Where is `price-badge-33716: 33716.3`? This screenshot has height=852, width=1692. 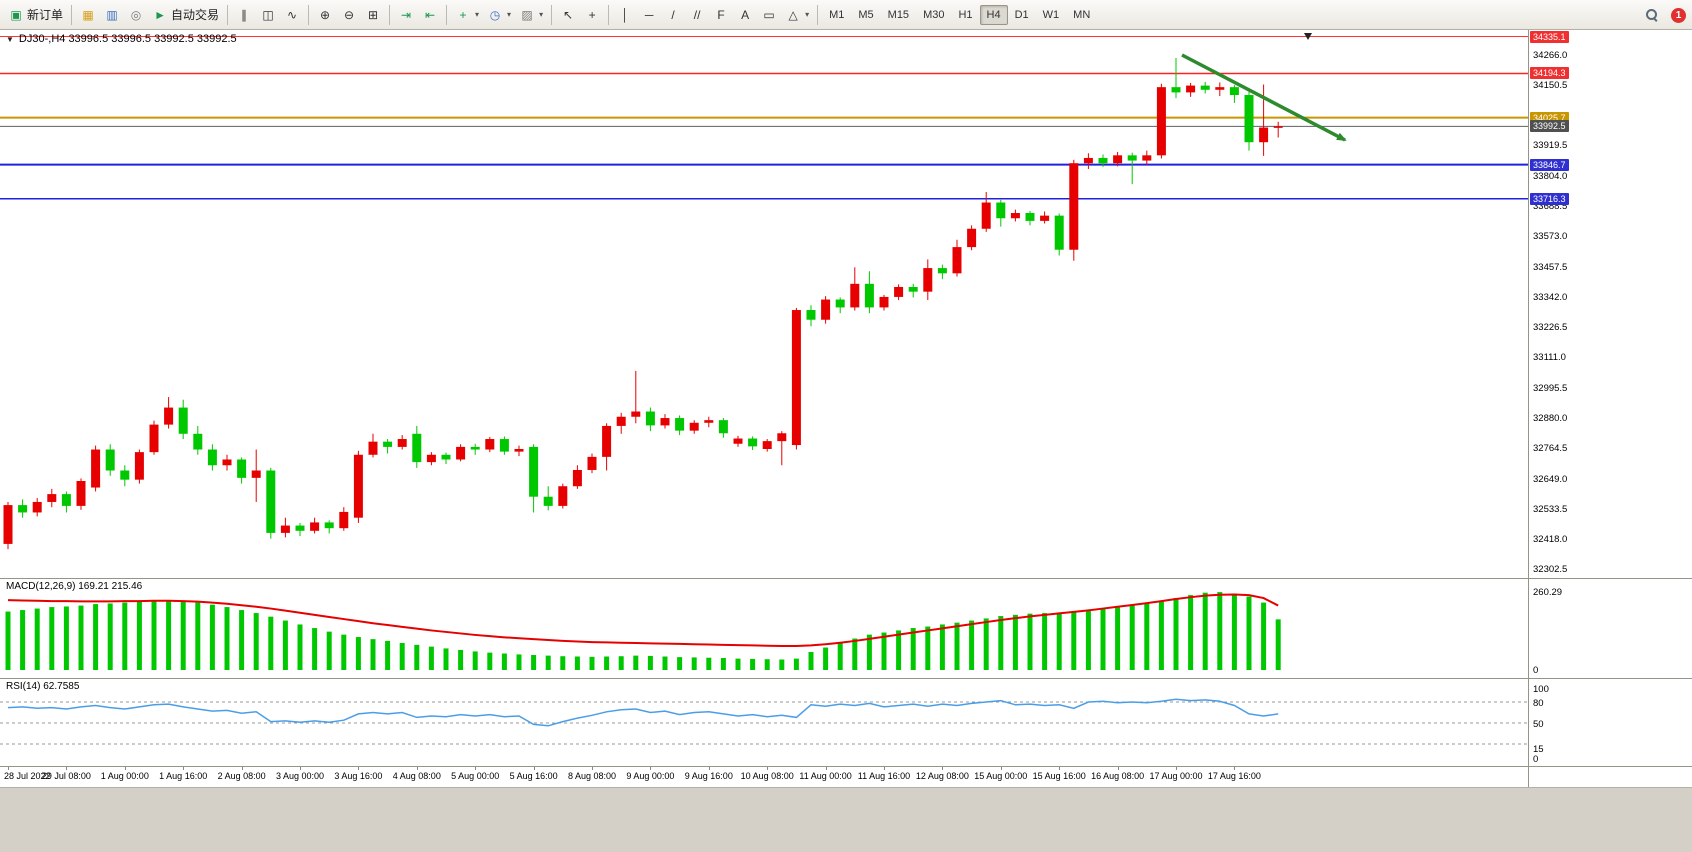 price-badge-33716: 33716.3 is located at coordinates (1549, 198).